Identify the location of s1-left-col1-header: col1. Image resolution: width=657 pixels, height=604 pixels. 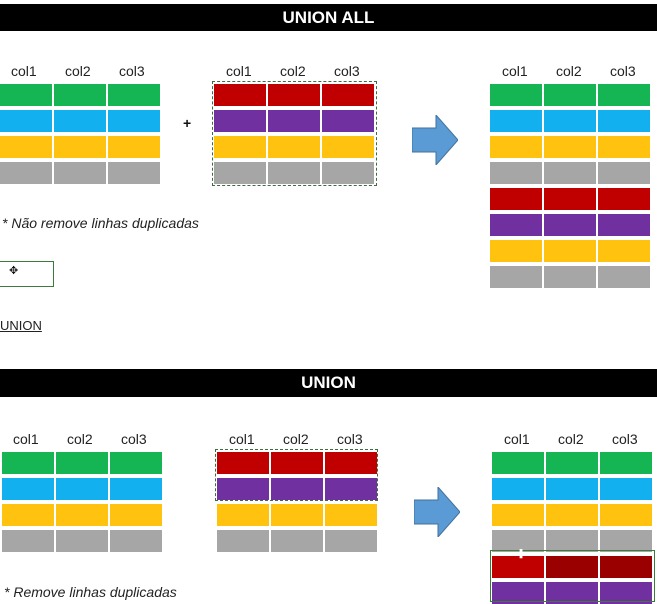
(24, 71).